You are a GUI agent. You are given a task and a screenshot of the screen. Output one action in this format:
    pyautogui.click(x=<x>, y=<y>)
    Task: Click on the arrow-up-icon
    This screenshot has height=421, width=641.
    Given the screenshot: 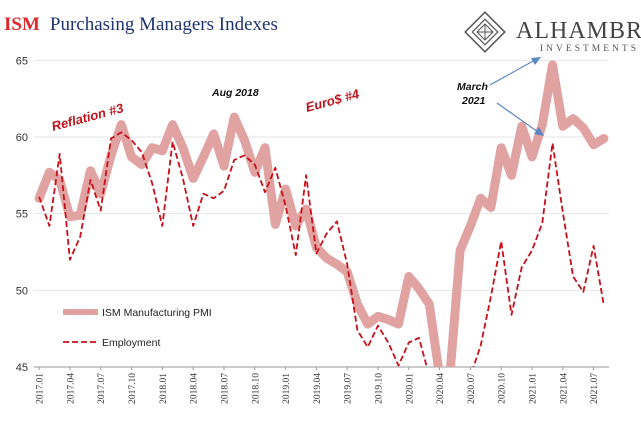 What is the action you would take?
    pyautogui.click(x=515, y=71)
    